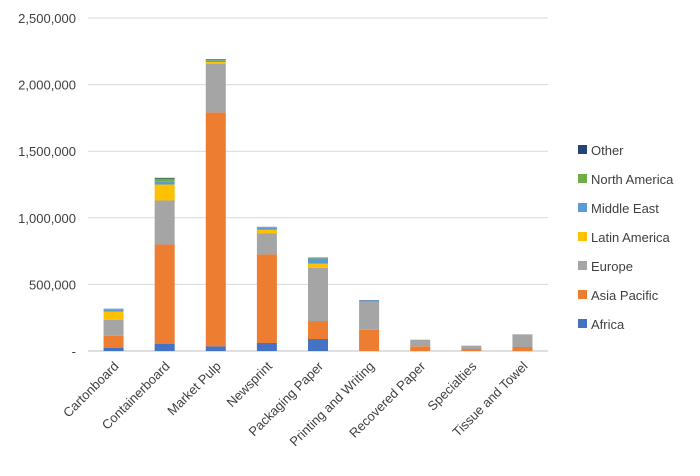 The height and width of the screenshot is (476, 700). Describe the element at coordinates (47, 85) in the screenshot. I see `y-tick-label: 2,000,000` at that location.